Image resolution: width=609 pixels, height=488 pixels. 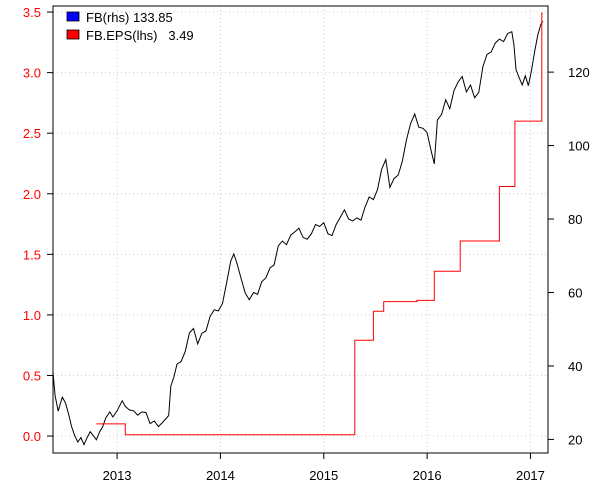 What do you see at coordinates (220, 475) in the screenshot?
I see `x-tick-label: 2014` at bounding box center [220, 475].